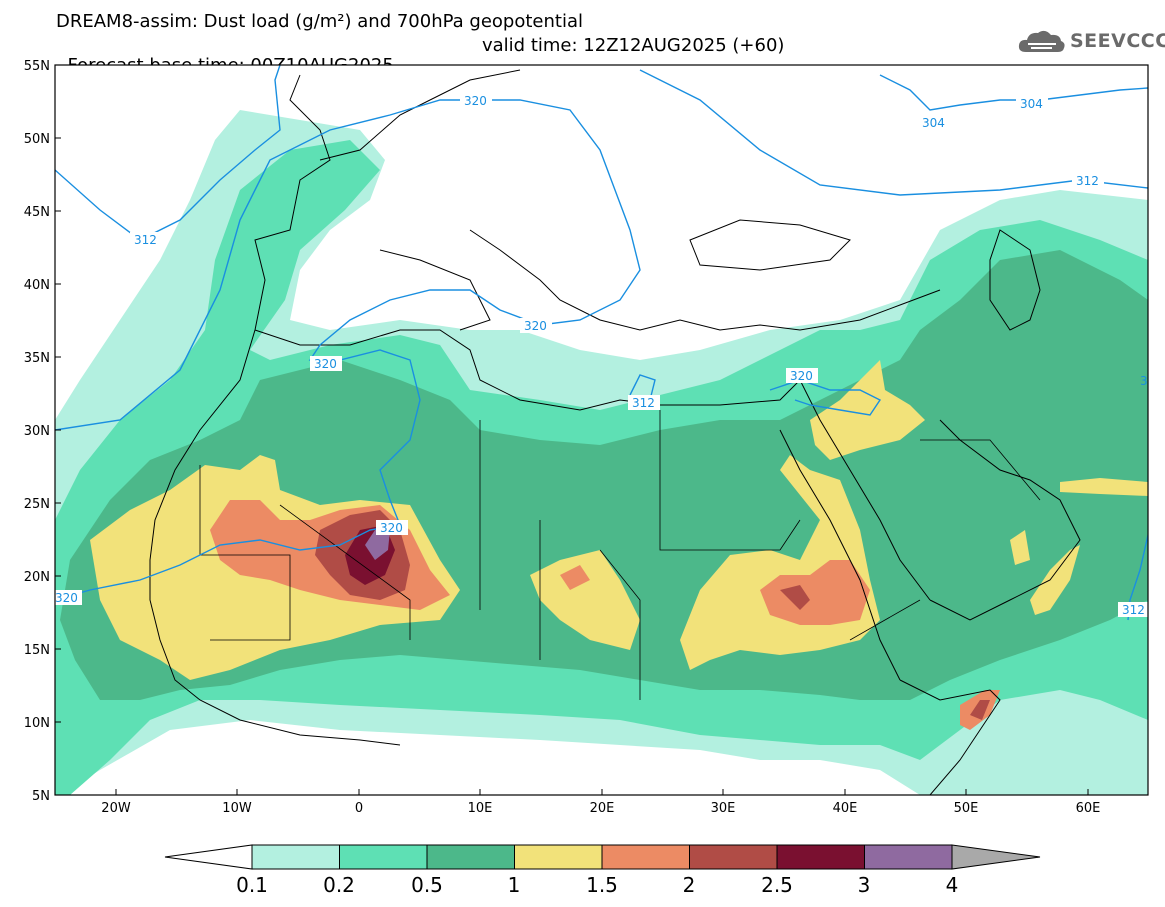  What do you see at coordinates (1005, 520) in the screenshot?
I see `coast-arabia` at bounding box center [1005, 520].